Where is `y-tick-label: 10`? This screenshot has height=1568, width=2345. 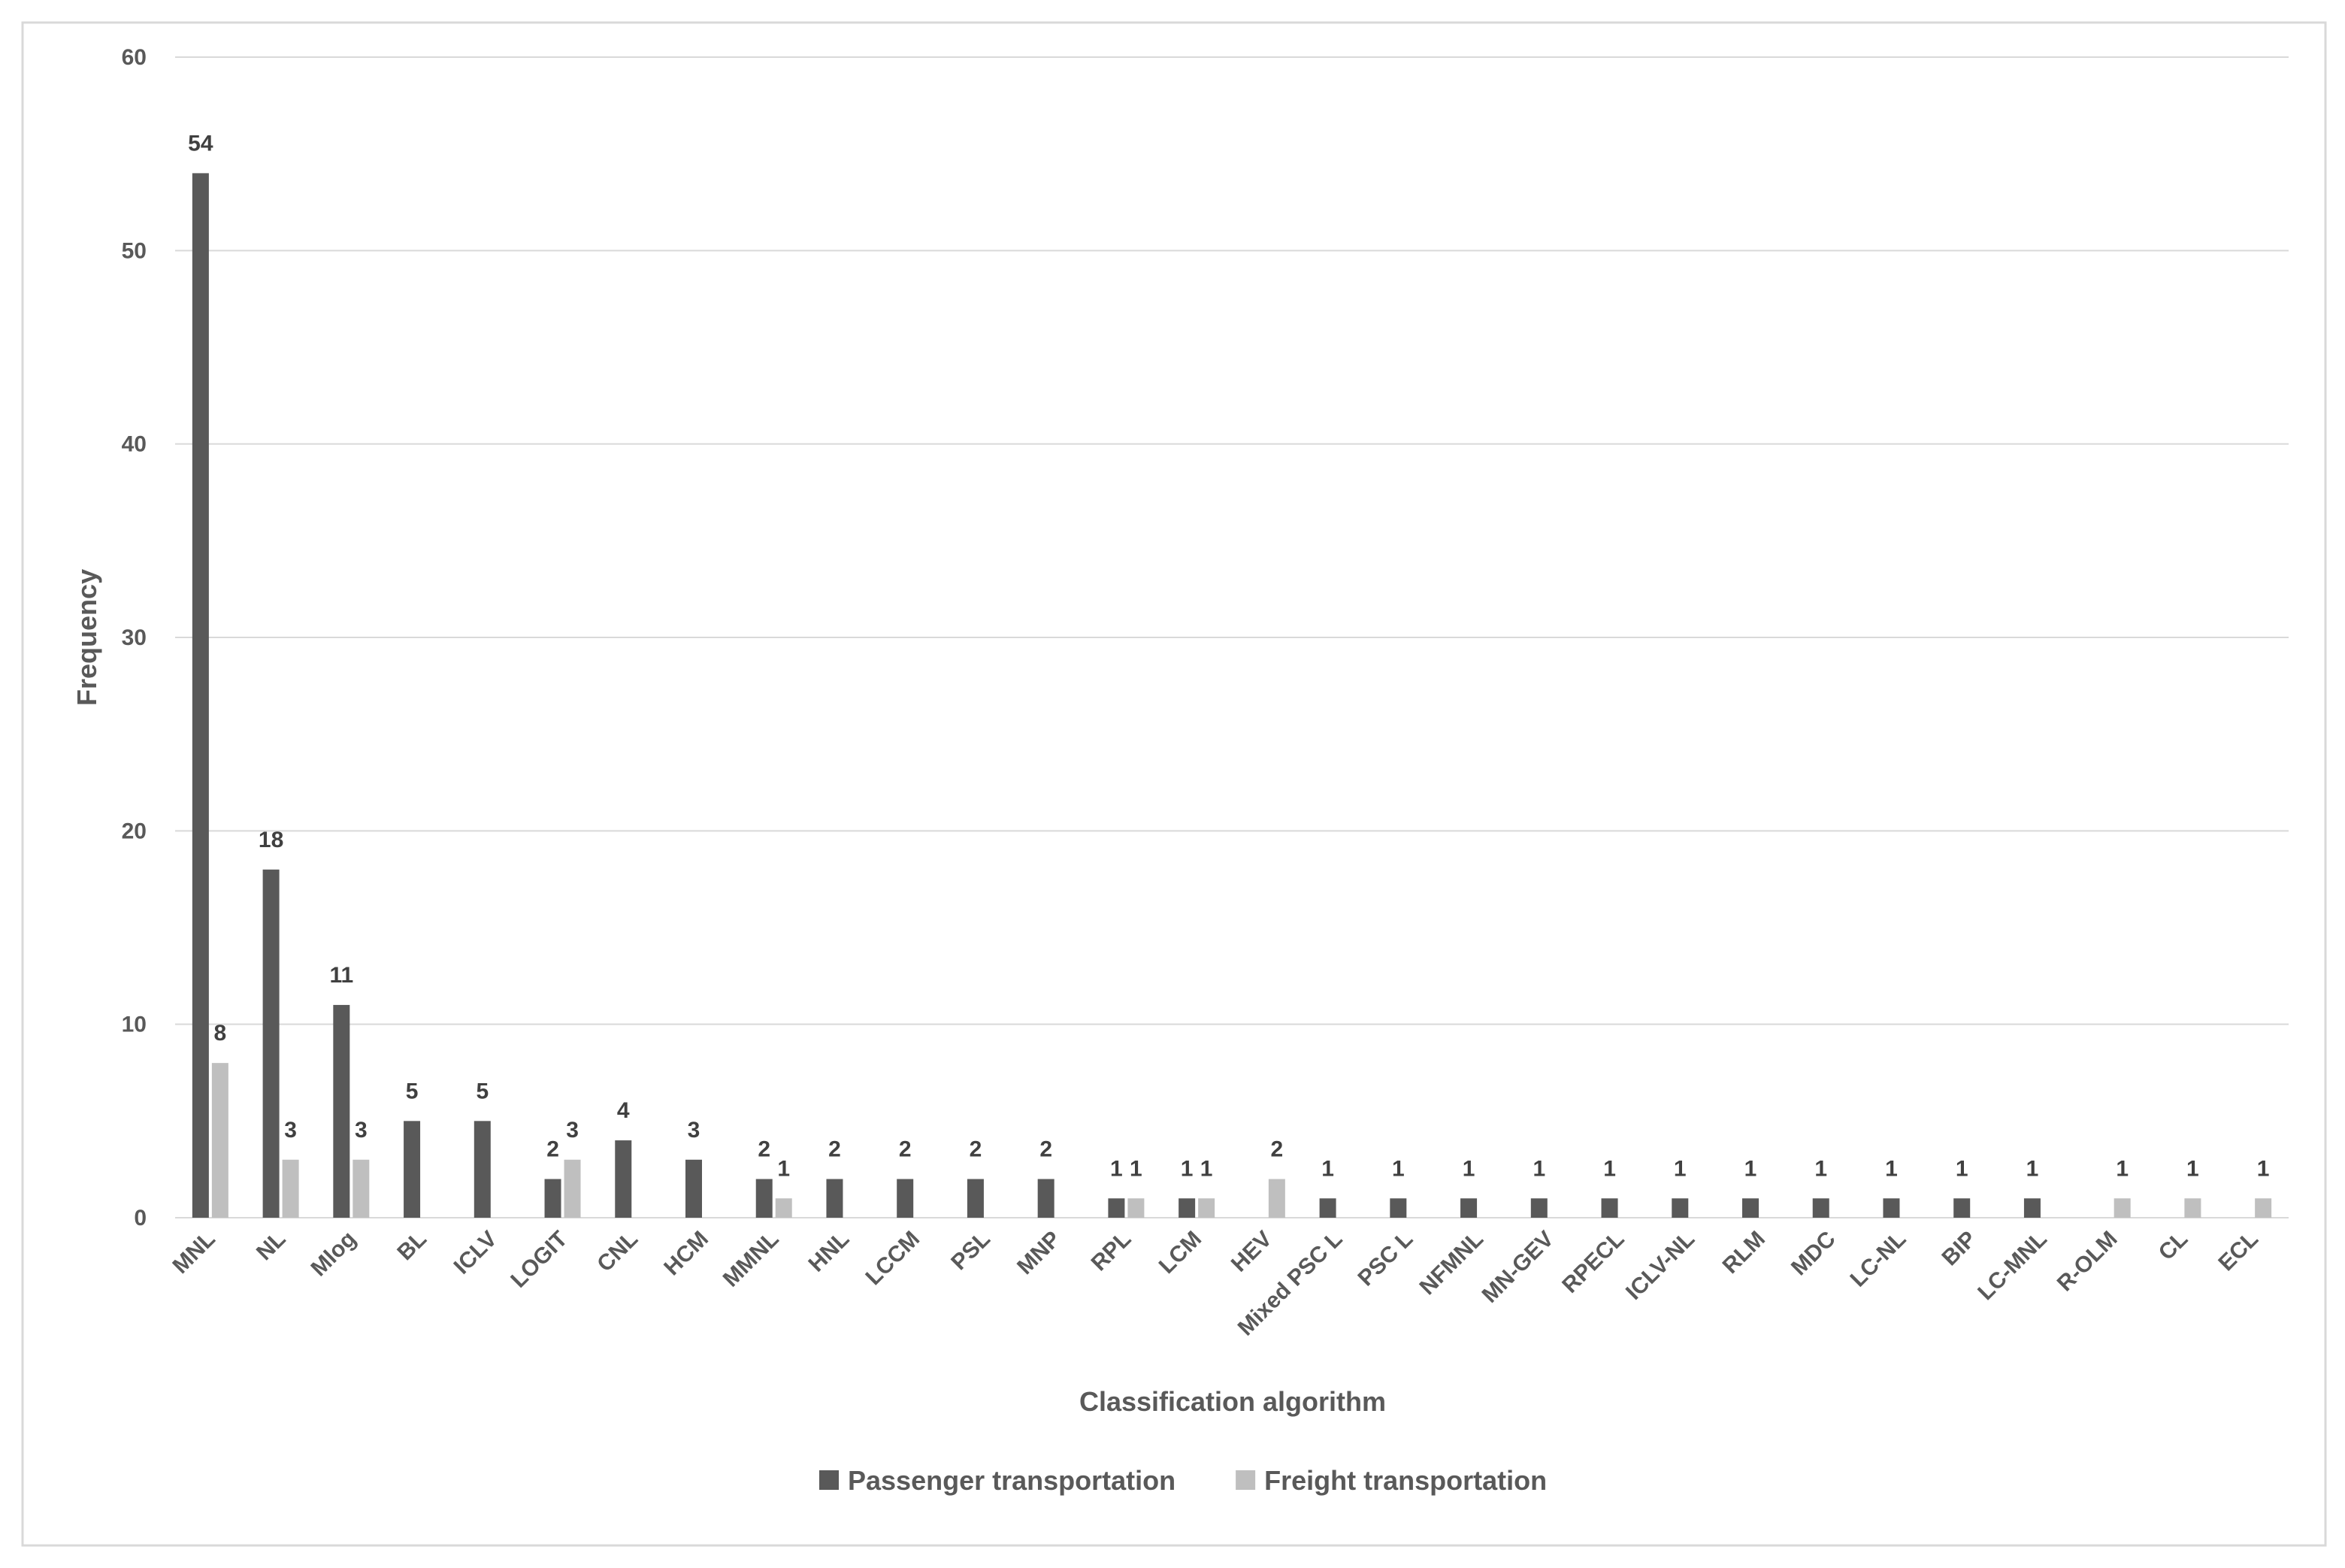 y-tick-label: 10 is located at coordinates (134, 1025).